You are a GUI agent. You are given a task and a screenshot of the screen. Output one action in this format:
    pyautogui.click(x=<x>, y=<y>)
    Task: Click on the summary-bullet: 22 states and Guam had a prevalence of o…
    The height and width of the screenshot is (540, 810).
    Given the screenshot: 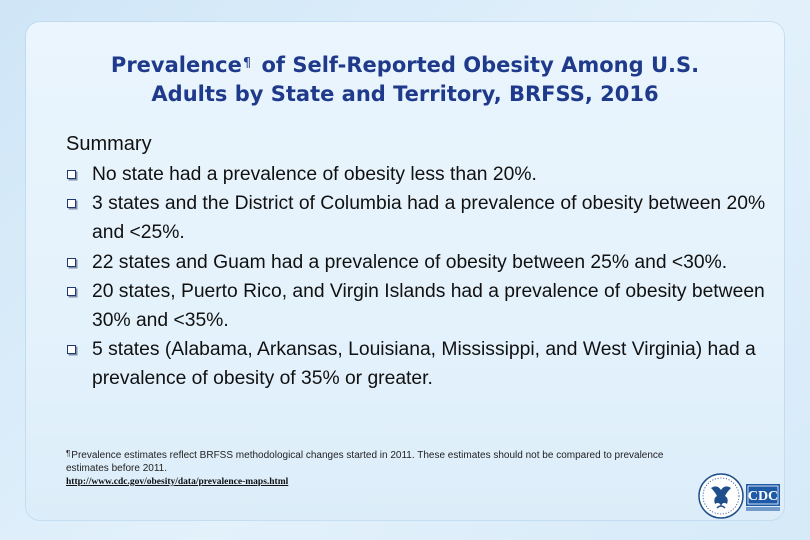 What is the action you would take?
    pyautogui.click(x=416, y=262)
    